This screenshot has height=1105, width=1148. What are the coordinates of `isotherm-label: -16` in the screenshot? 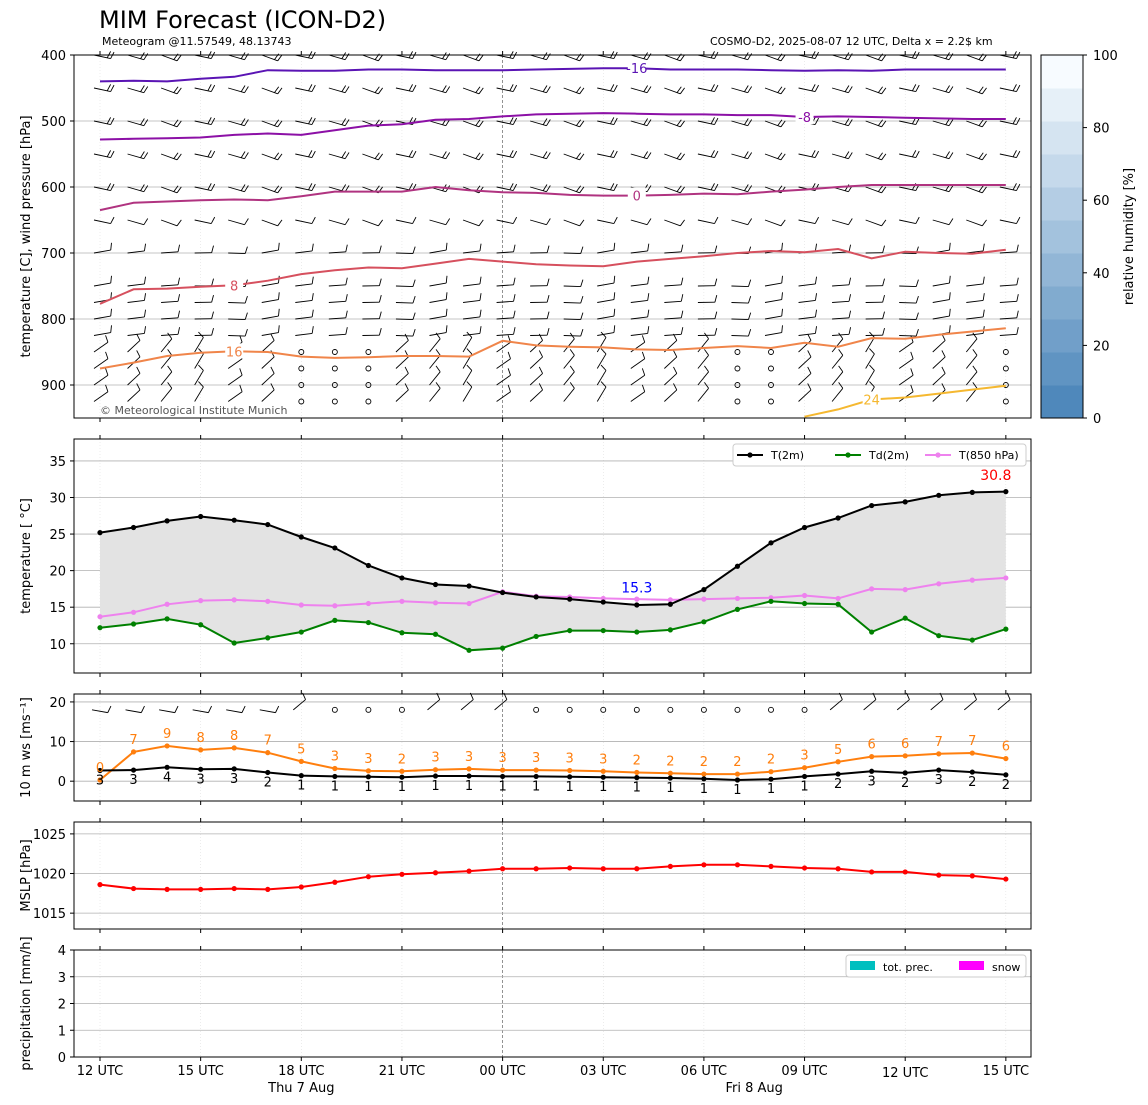 It's located at (636, 69).